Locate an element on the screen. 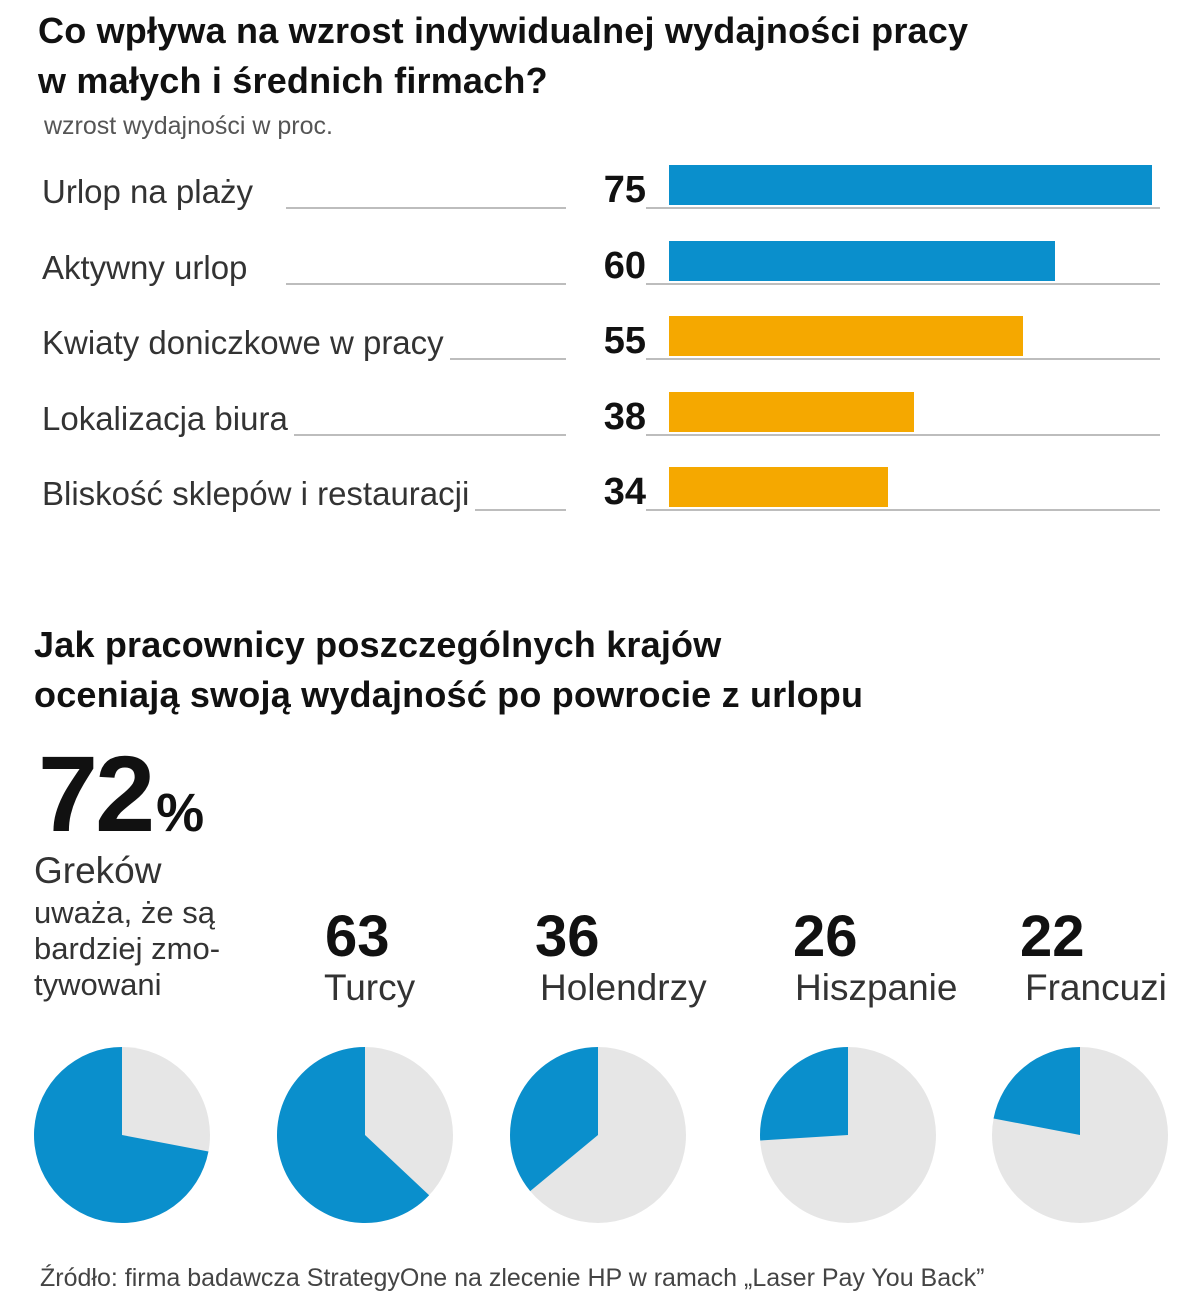 This screenshot has height=1305, width=1200. pie-turcy is located at coordinates (365, 1135).